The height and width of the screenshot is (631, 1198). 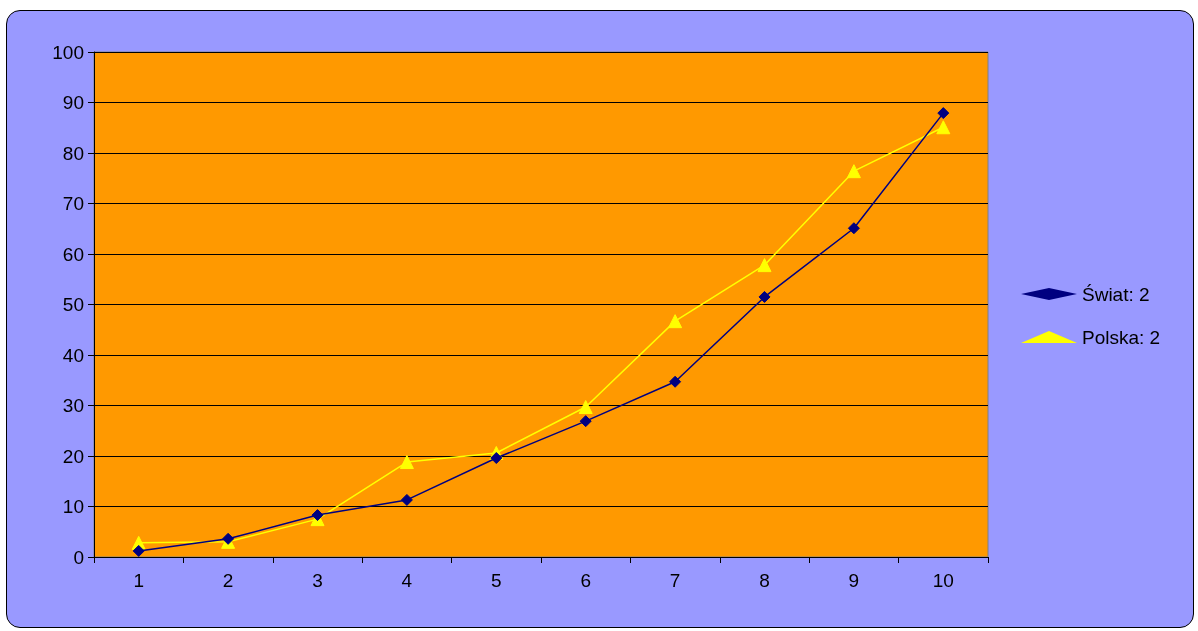 I want to click on x-tick-label: 4, so click(x=407, y=580).